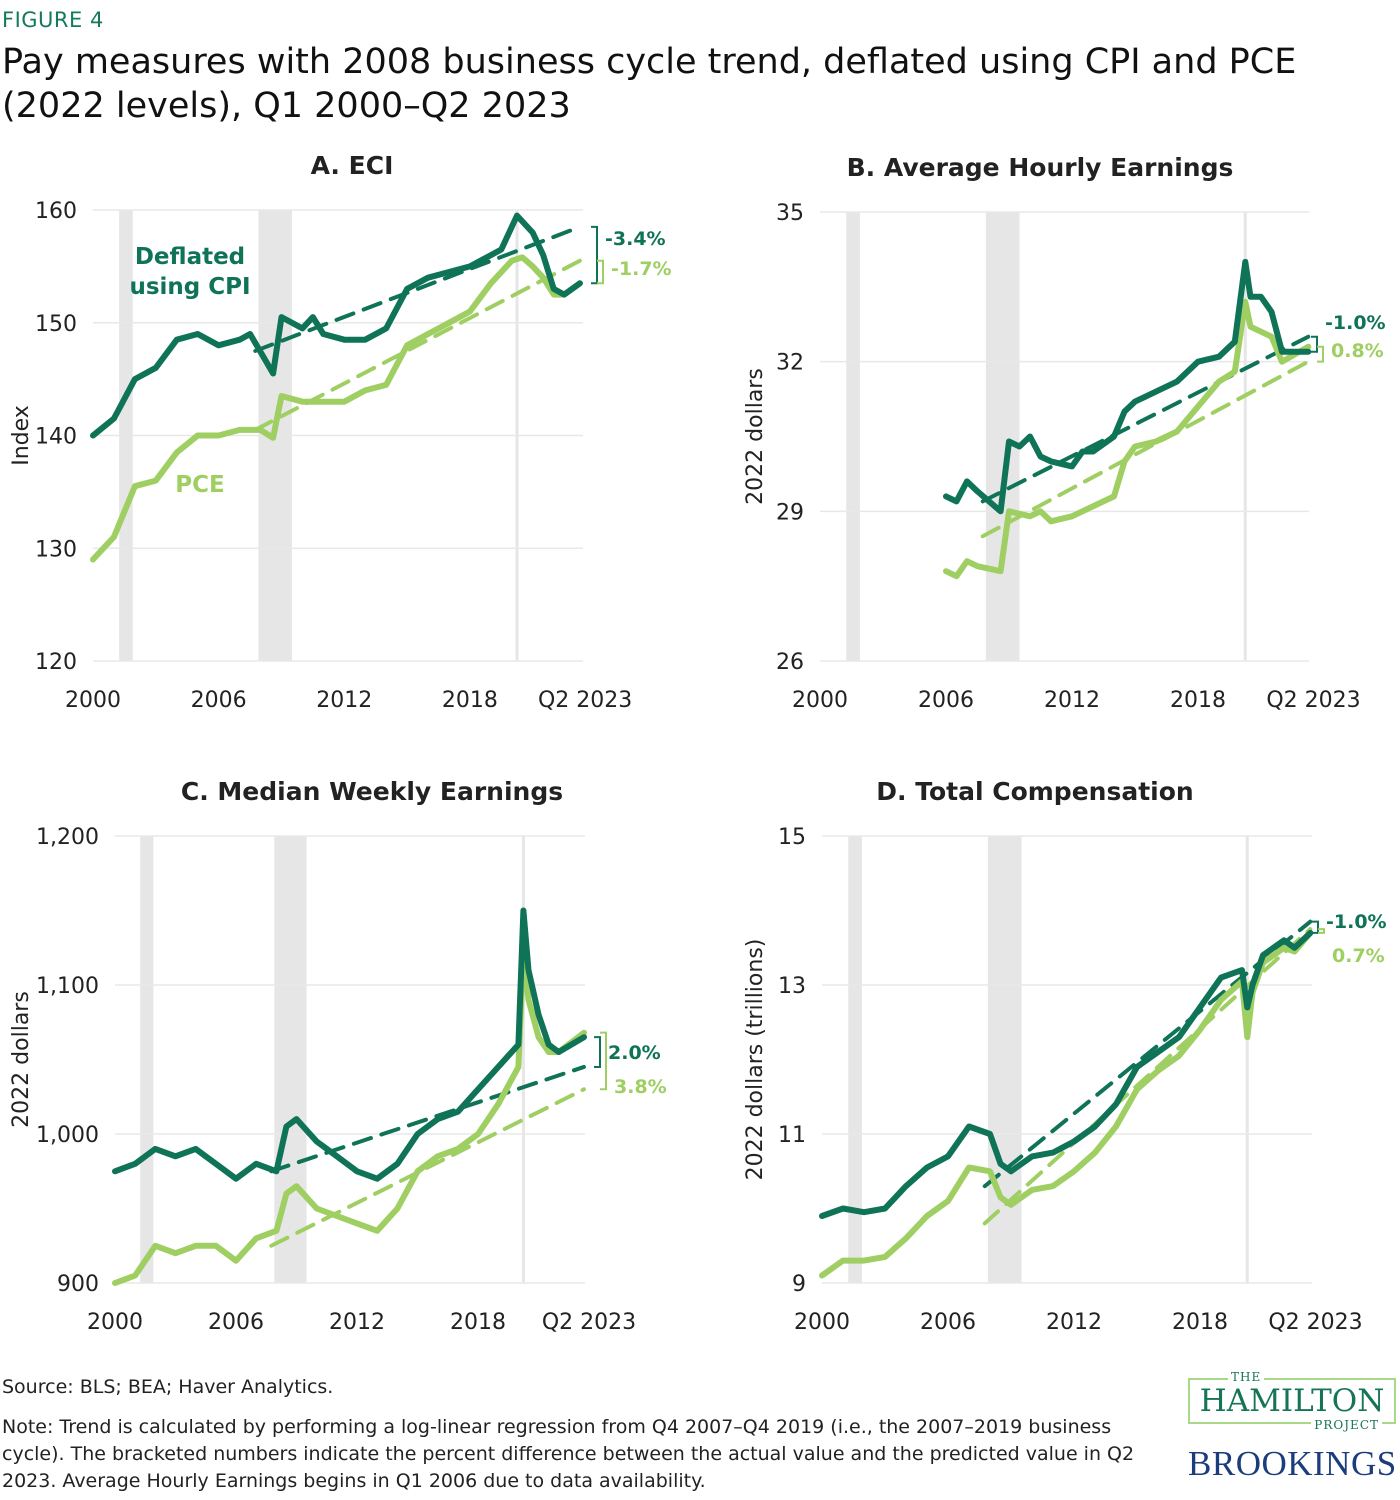 The width and height of the screenshot is (1400, 1500). What do you see at coordinates (67, 837) in the screenshot?
I see `y-tick-label: 1,200` at bounding box center [67, 837].